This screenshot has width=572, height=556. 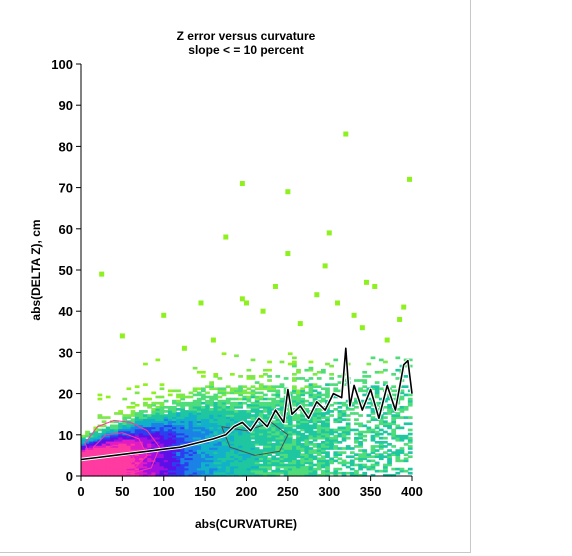 What do you see at coordinates (36, 269) in the screenshot?
I see `y-axis-label: abs(DELTA Z), cm` at bounding box center [36, 269].